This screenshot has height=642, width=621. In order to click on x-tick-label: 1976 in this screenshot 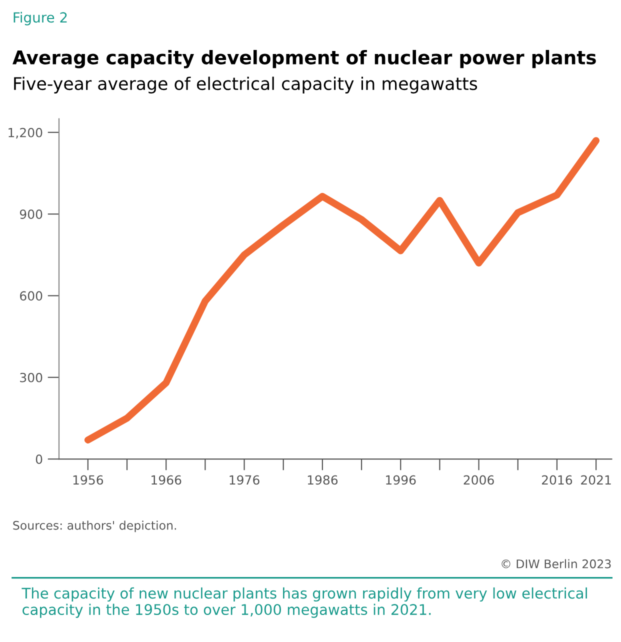, I will do `click(245, 480)`.